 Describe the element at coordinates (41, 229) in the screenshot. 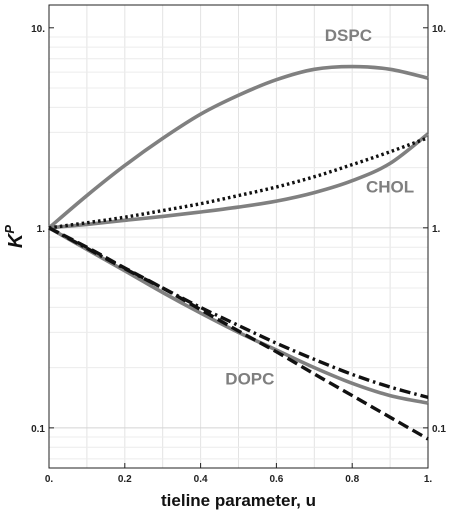

I see `y-tick-label-left: 1.` at that location.